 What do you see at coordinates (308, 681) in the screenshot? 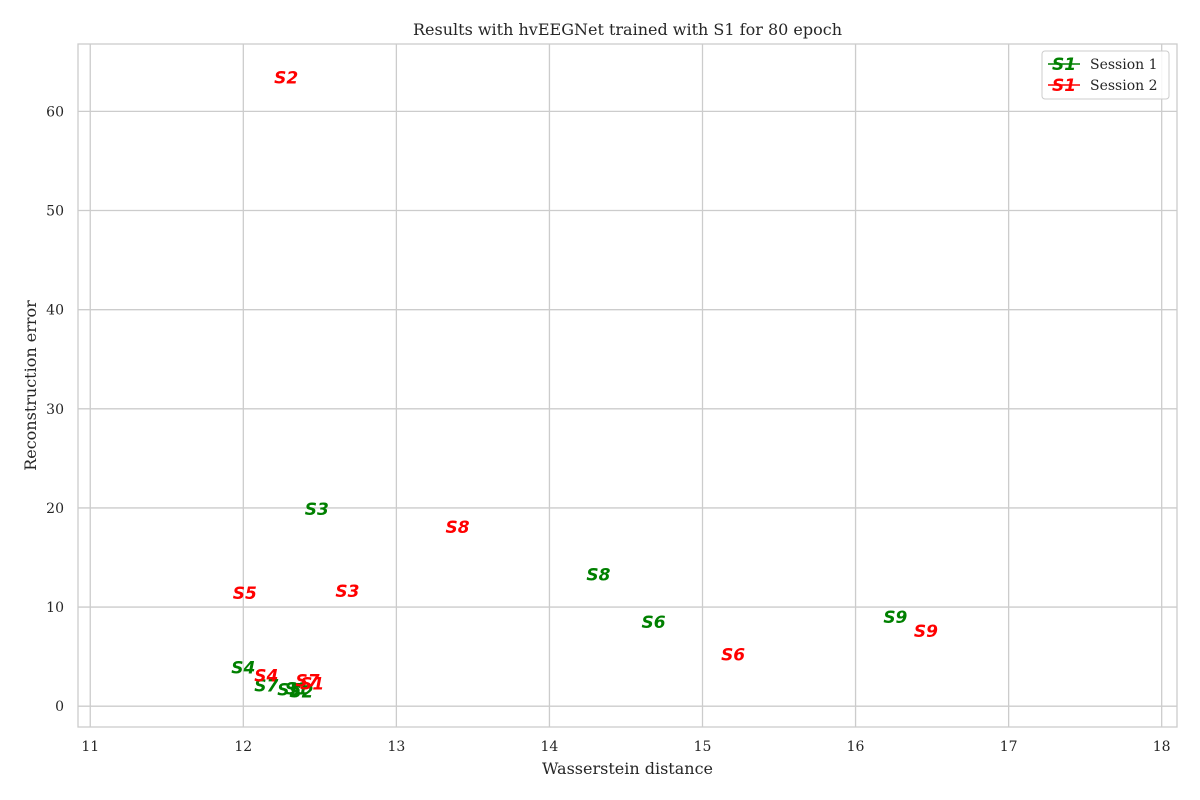
I see `data-point-session2-s7: S7` at bounding box center [308, 681].